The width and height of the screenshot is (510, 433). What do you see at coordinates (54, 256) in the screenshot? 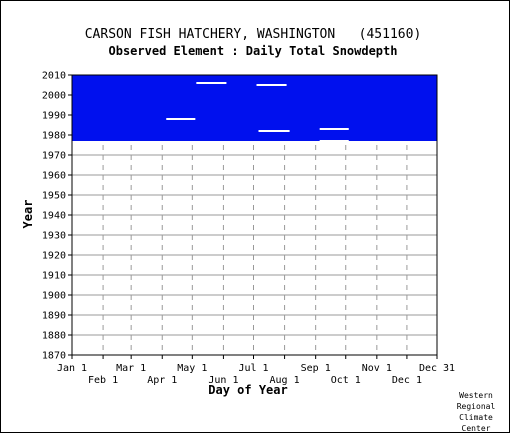
I see `y-tick-label-1920: 1920` at bounding box center [54, 256].